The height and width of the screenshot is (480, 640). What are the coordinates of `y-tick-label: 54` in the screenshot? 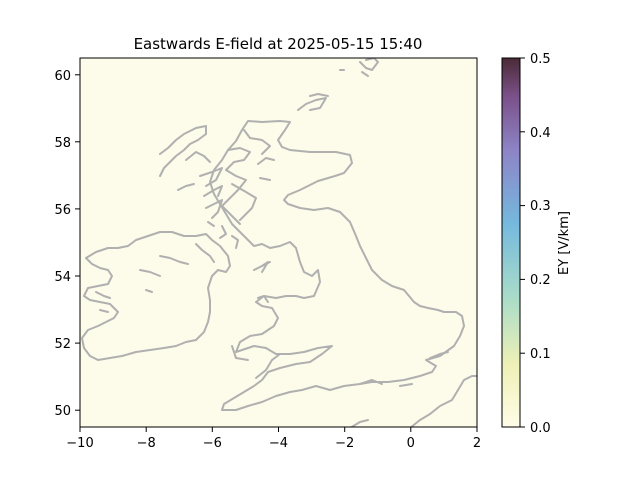 It's located at (62, 277).